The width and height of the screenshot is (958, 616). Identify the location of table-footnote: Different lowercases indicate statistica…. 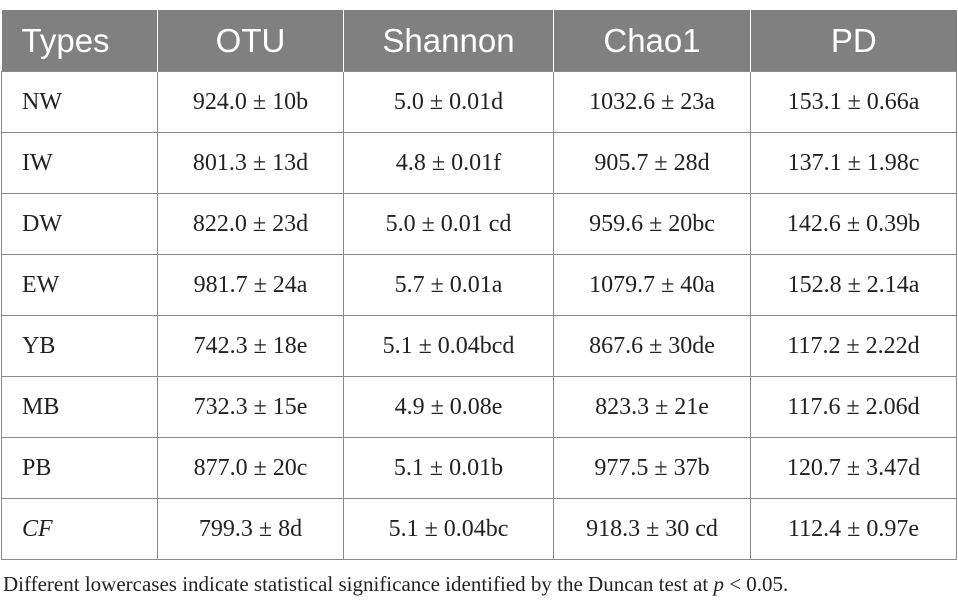
(480, 584).